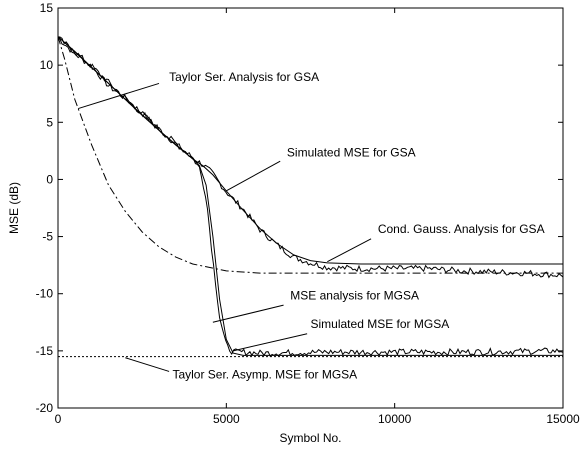 The image size is (583, 451). What do you see at coordinates (49, 122) in the screenshot?
I see `y-tick-label: 5` at bounding box center [49, 122].